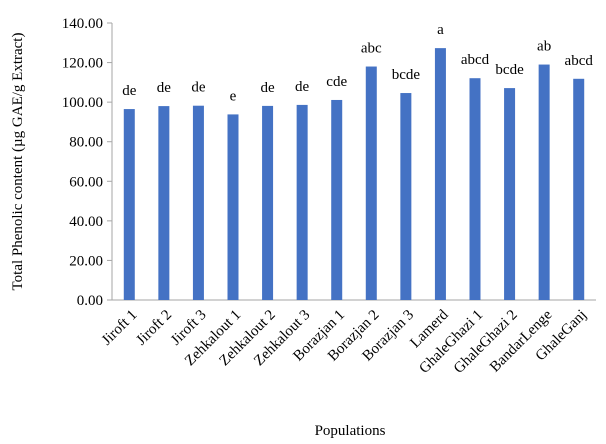 The width and height of the screenshot is (606, 444). I want to click on y-tick-label: 40.00, so click(86, 222).